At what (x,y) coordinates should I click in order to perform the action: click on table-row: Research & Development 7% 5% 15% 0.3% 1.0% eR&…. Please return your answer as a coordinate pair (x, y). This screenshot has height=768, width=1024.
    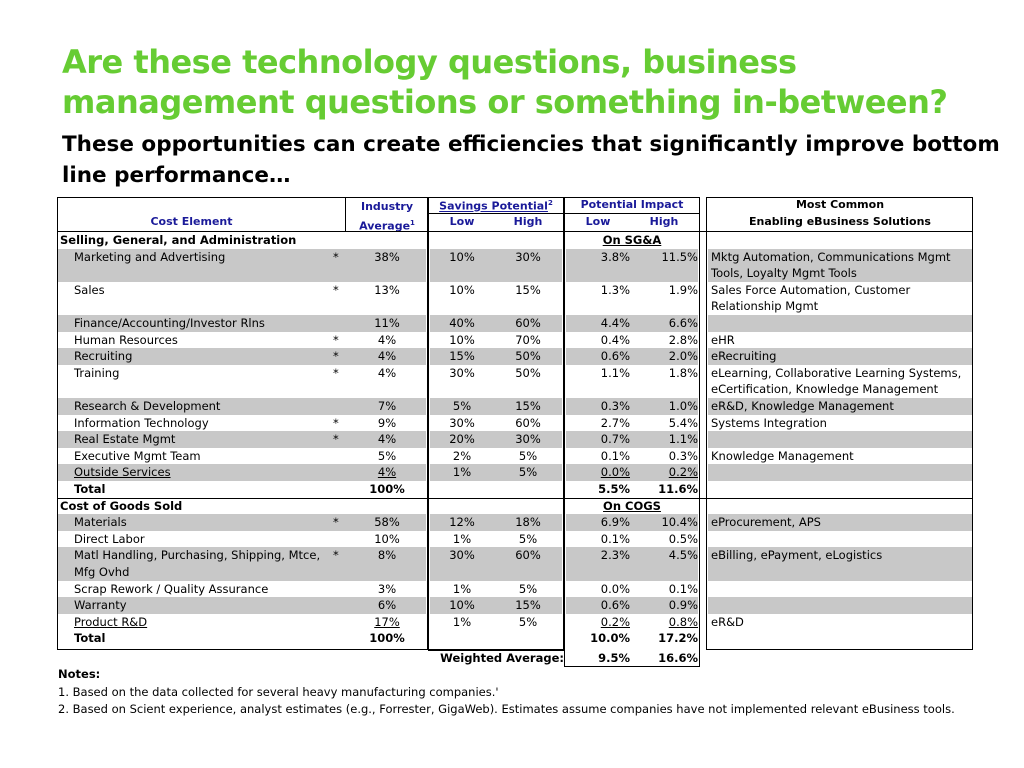
    Looking at the image, I should click on (515, 406).